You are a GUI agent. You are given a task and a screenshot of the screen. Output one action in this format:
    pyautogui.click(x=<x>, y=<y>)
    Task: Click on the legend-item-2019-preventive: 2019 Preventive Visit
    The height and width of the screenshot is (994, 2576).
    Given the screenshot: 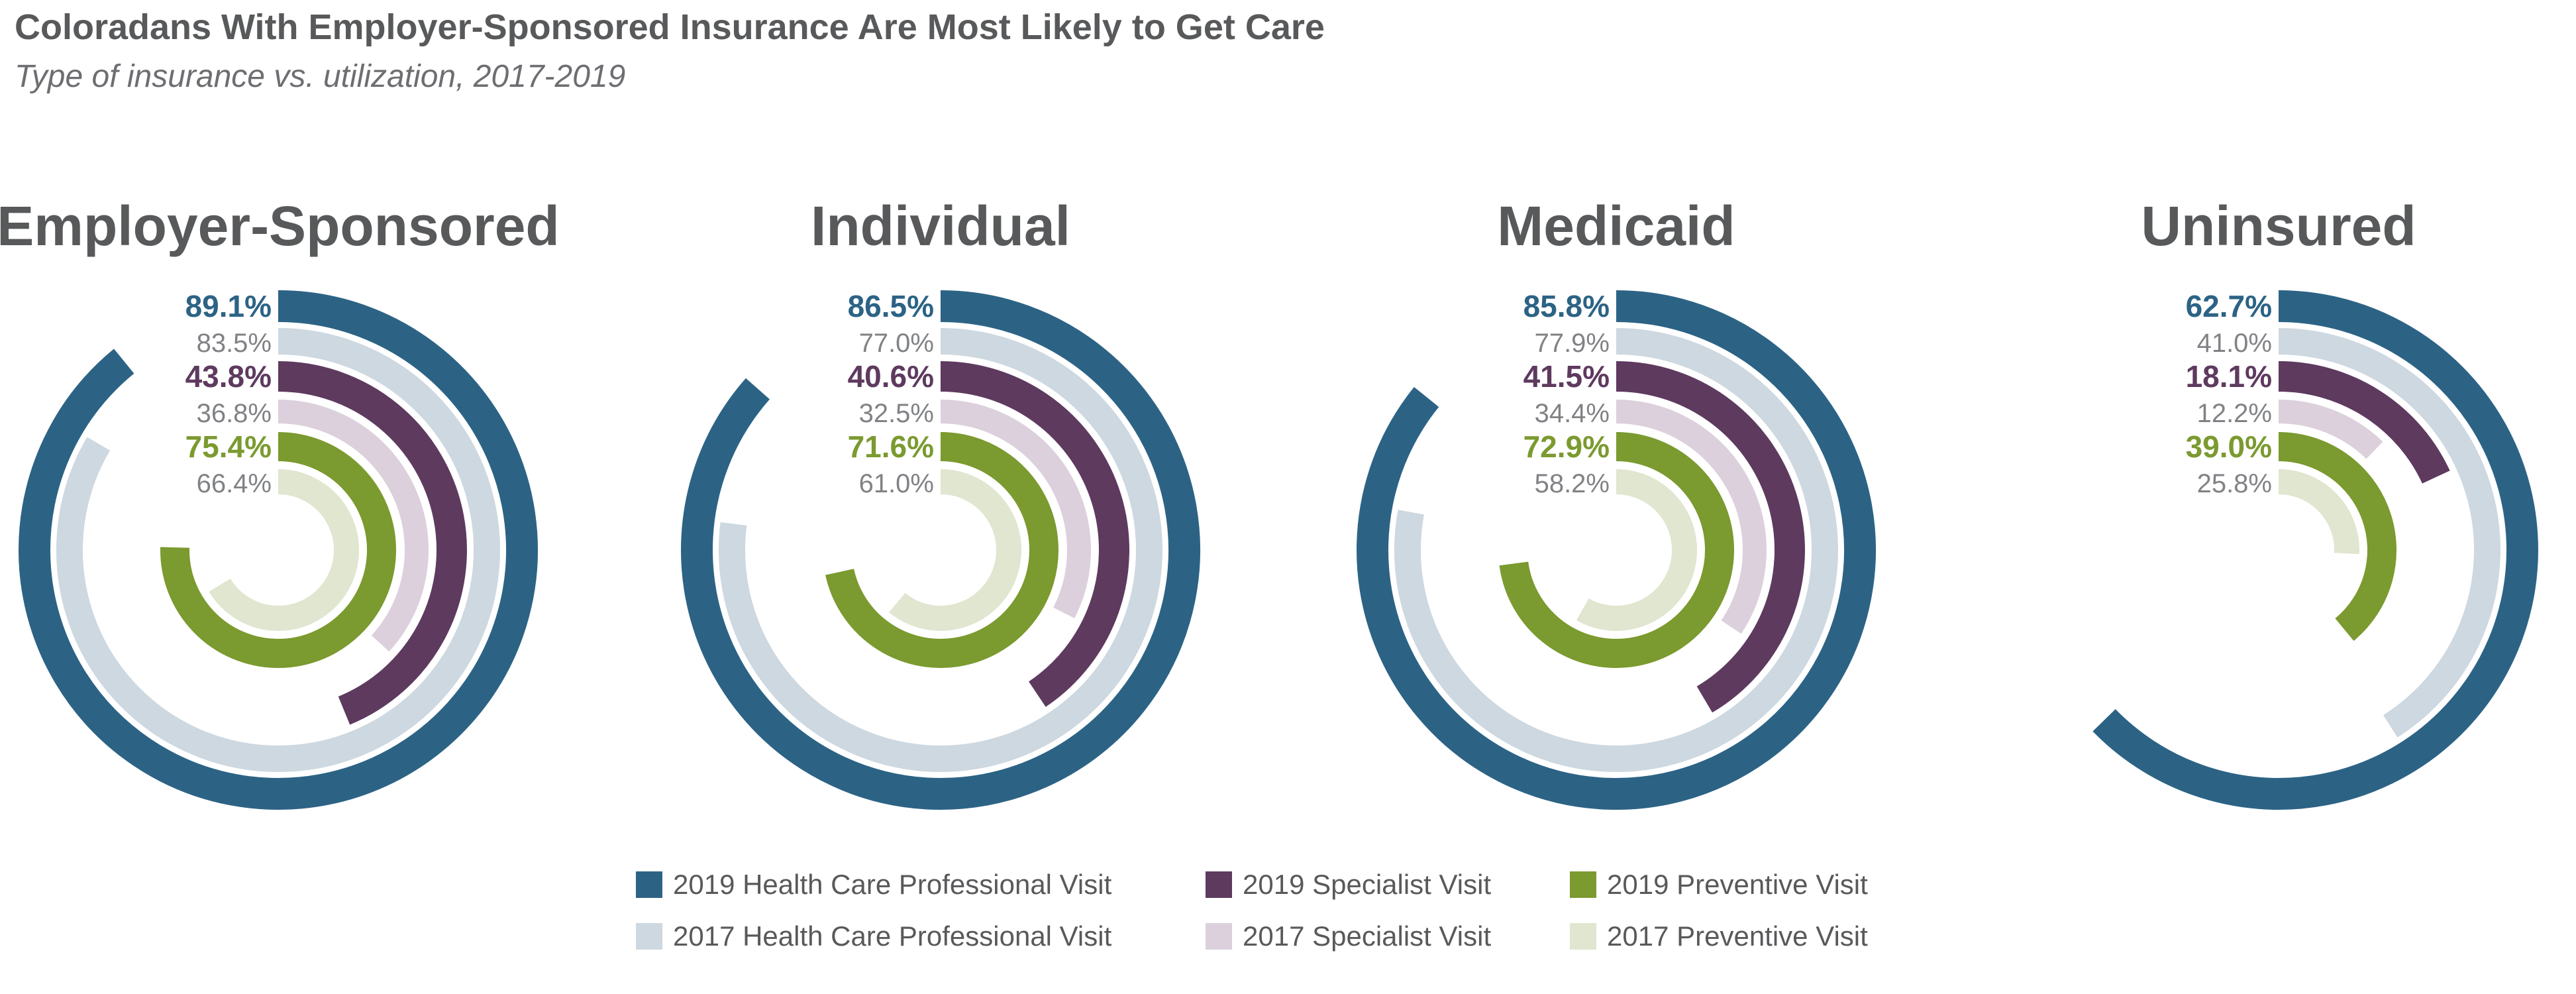 What is the action you would take?
    pyautogui.click(x=1719, y=884)
    